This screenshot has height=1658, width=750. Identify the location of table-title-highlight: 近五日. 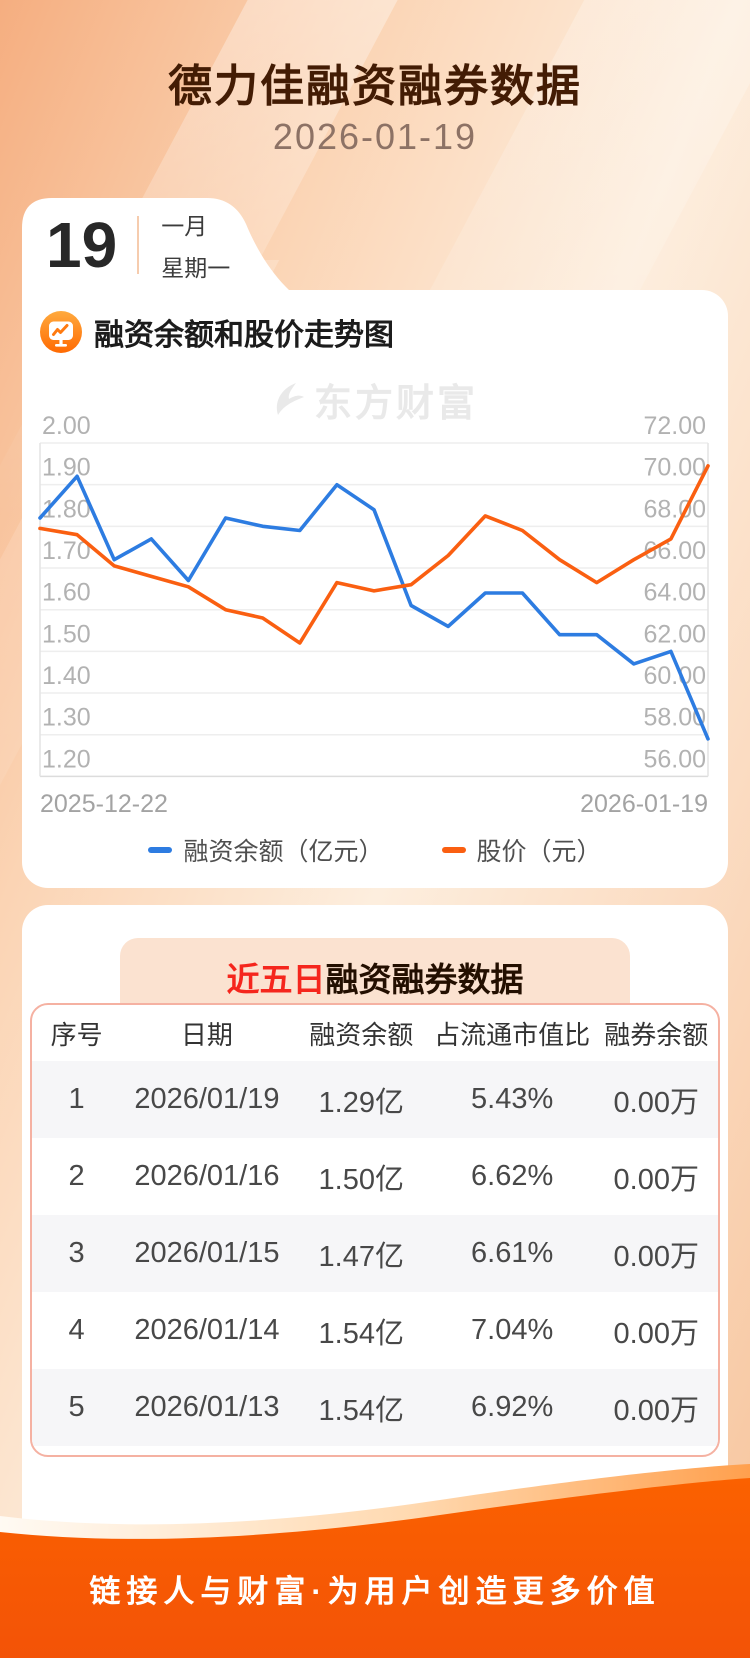
(276, 979).